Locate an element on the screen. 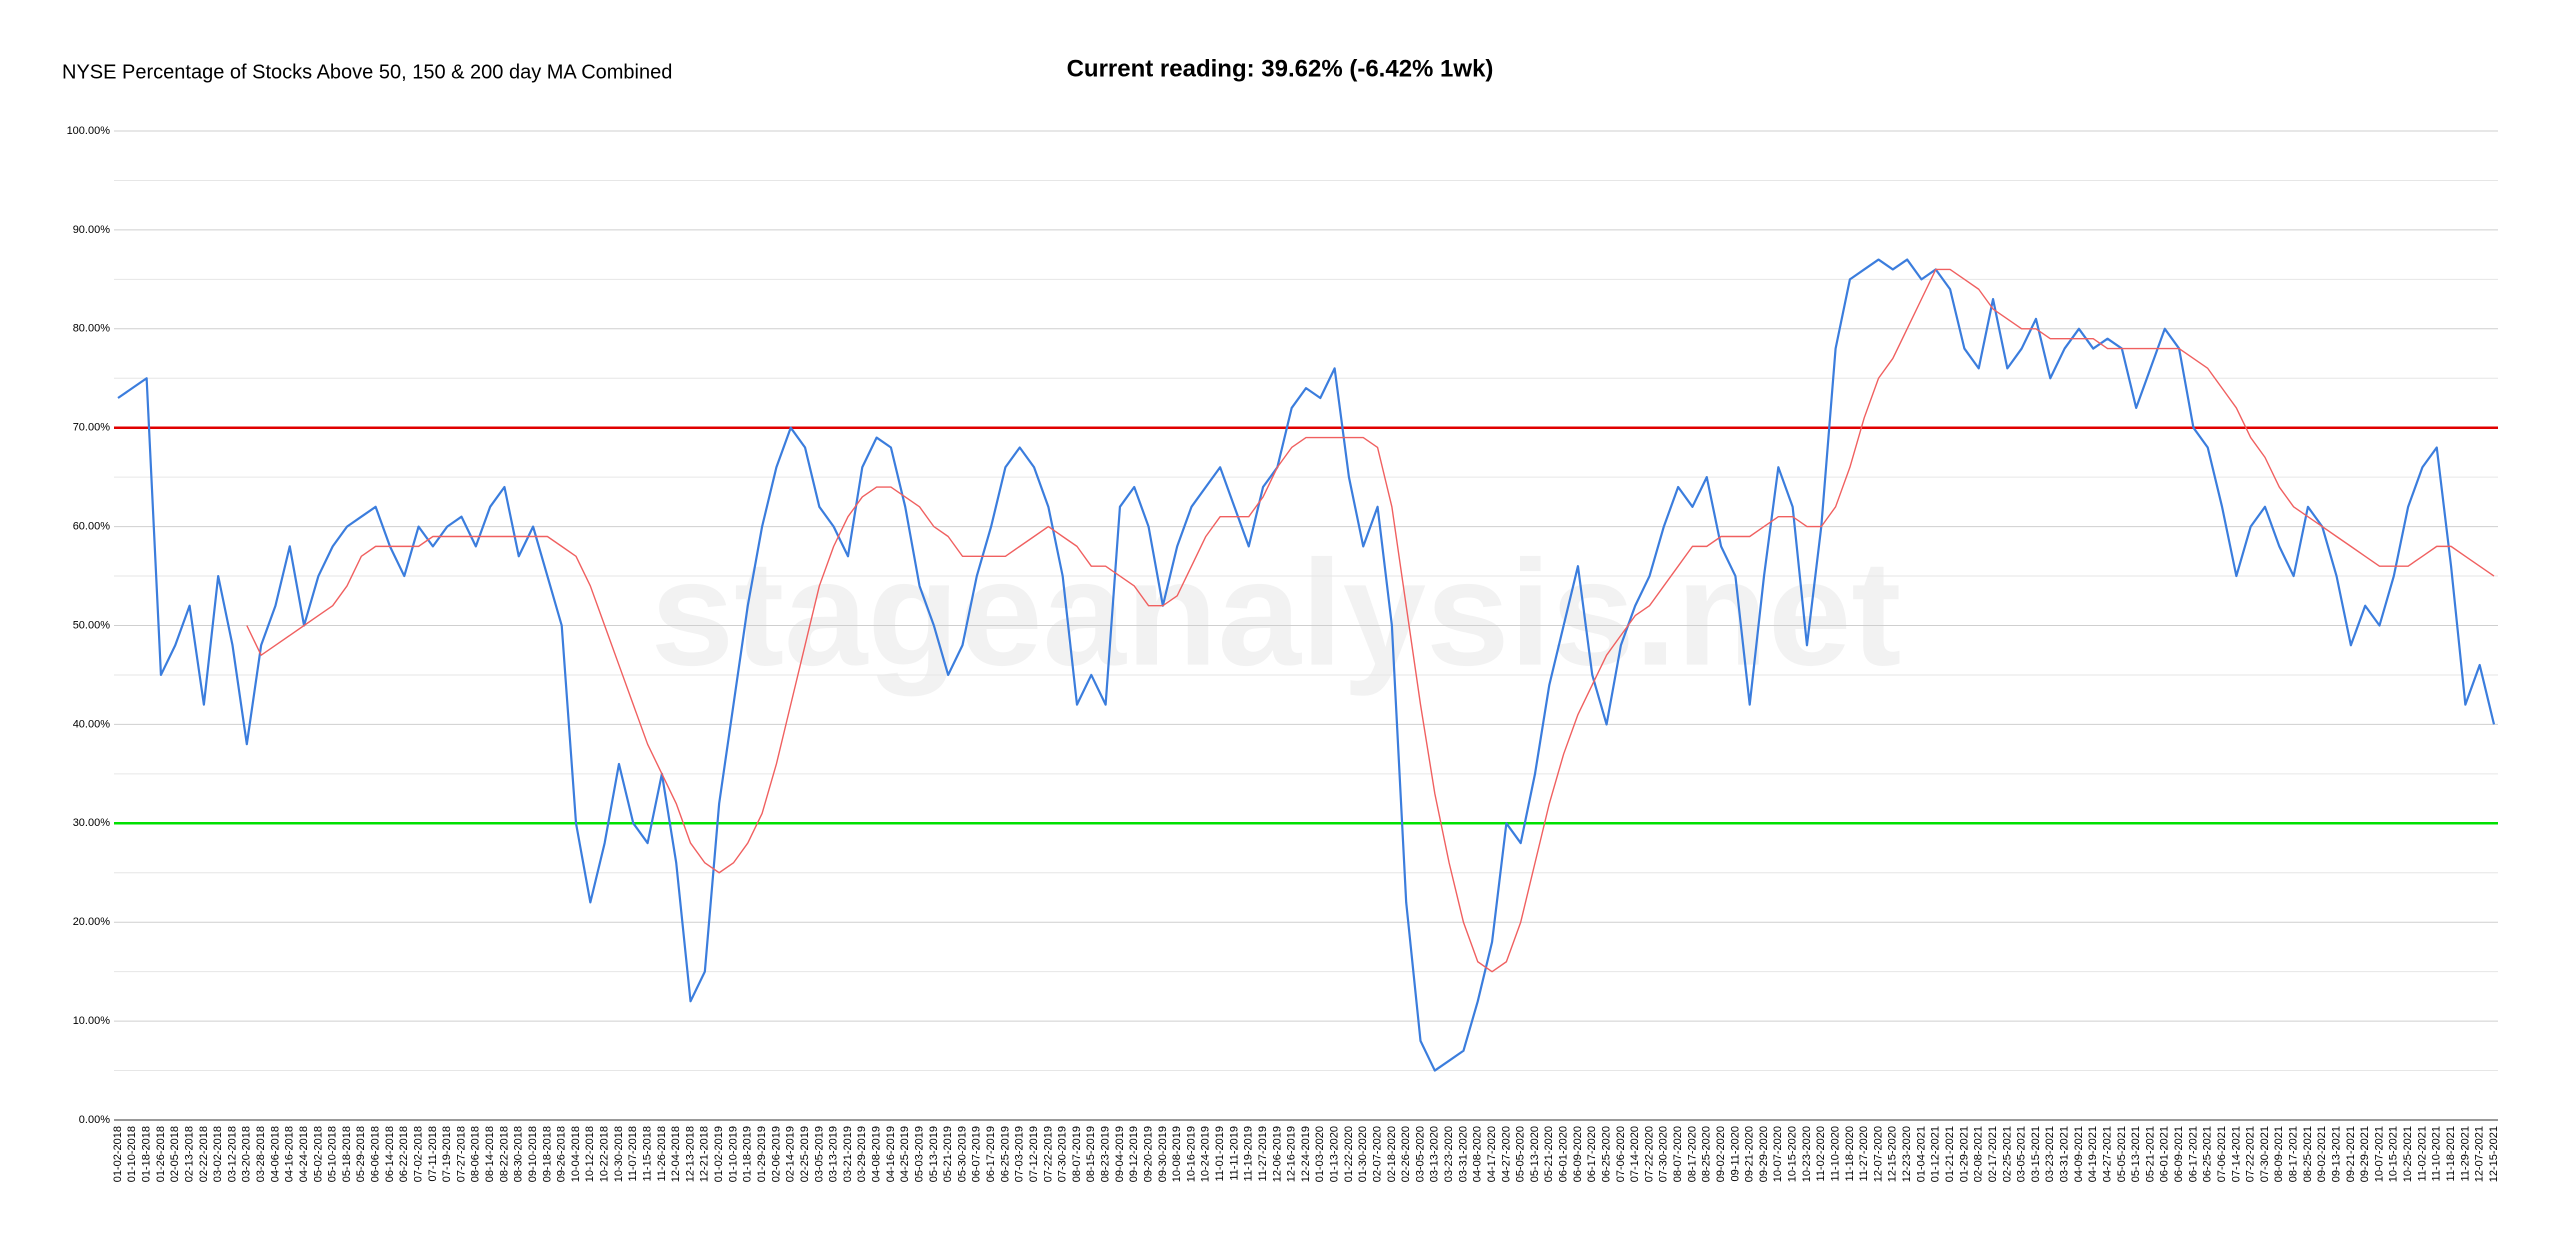 The height and width of the screenshot is (1250, 2560). x-tick-label: 11-11-2019 is located at coordinates (1234, 1153).